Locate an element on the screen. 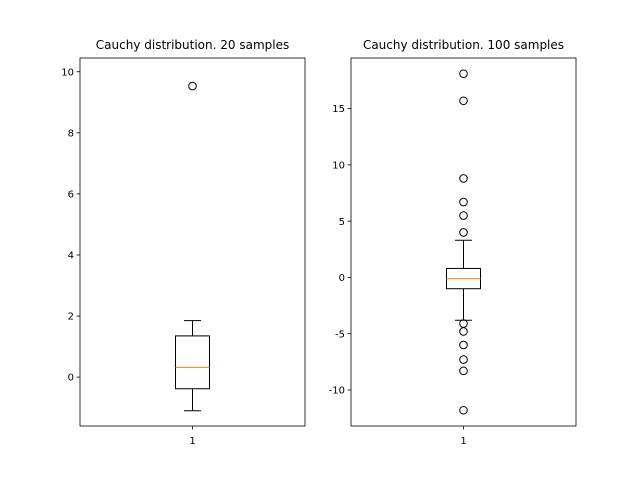 The image size is (640, 480). y-tick-label: 4 is located at coordinates (71, 256).